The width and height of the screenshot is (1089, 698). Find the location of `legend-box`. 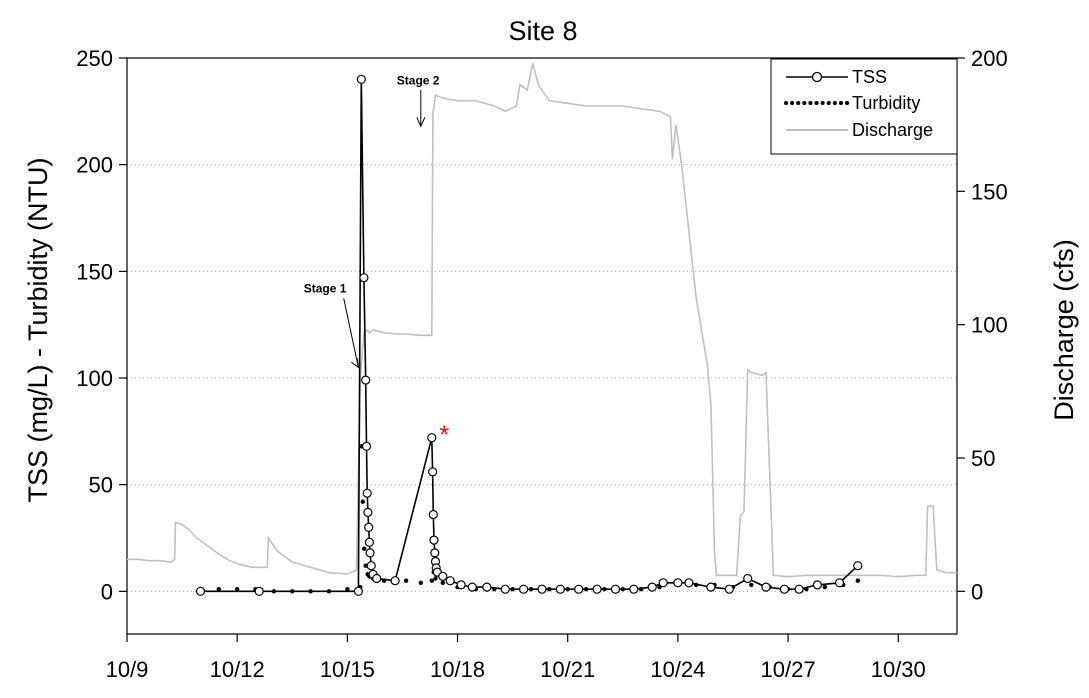

legend-box is located at coordinates (864, 106).